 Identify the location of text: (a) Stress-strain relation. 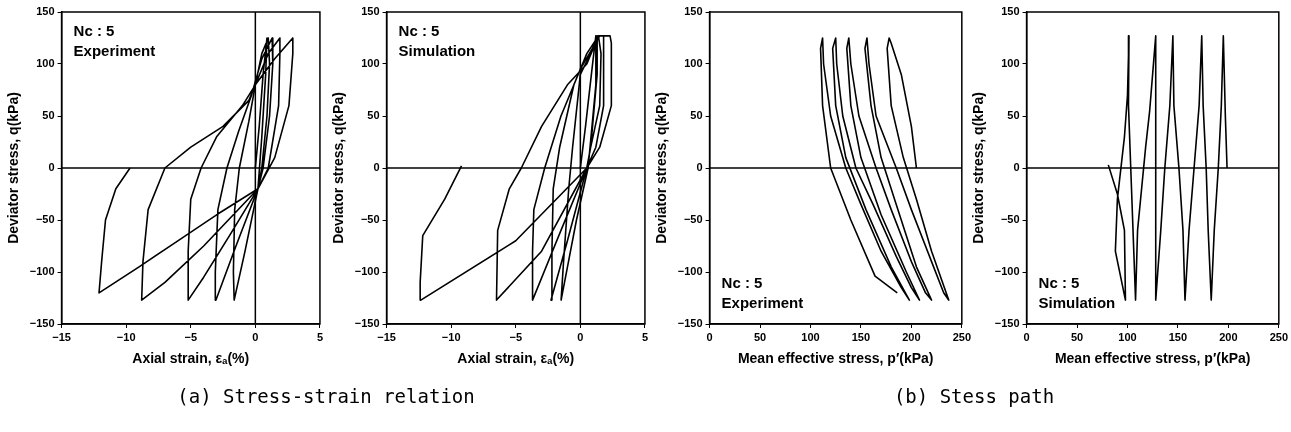
(326, 396).